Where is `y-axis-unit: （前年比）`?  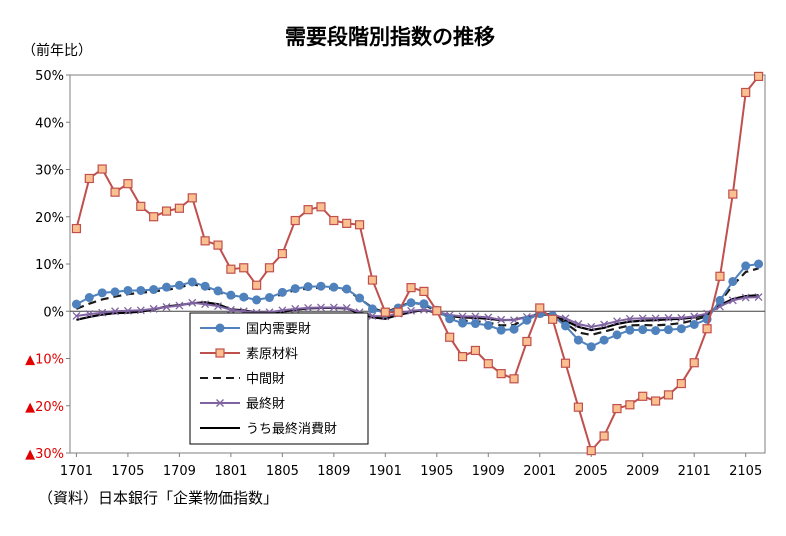 y-axis-unit: （前年比） is located at coordinates (57, 50).